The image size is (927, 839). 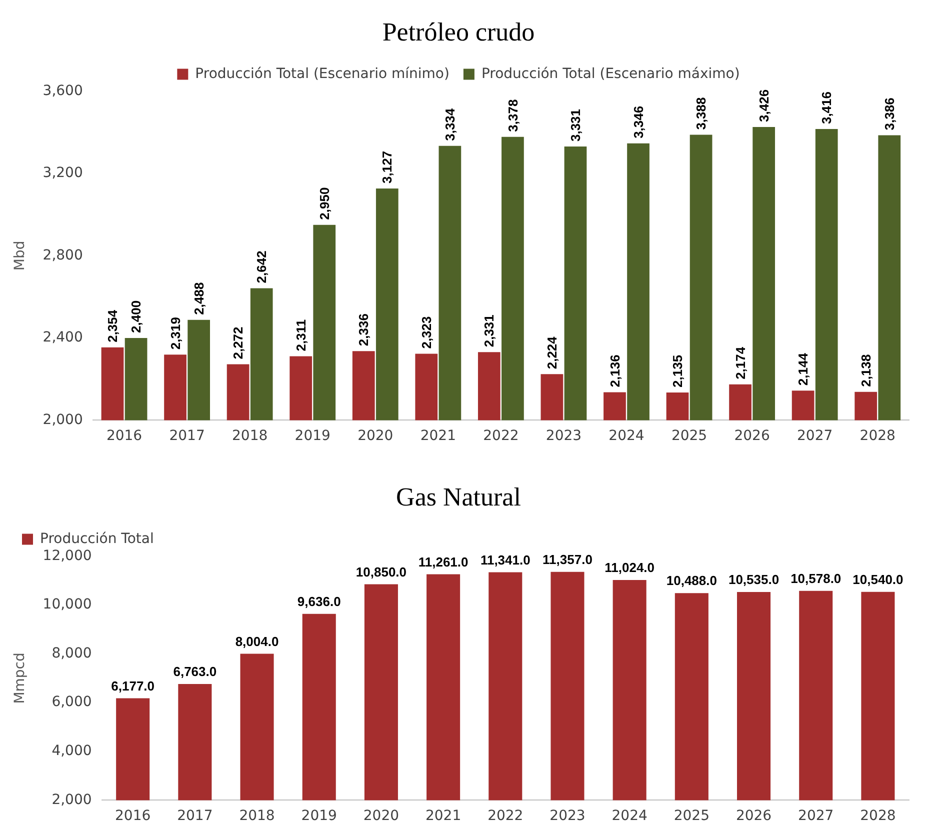 I want to click on data-label: 10,535.0, so click(x=754, y=580).